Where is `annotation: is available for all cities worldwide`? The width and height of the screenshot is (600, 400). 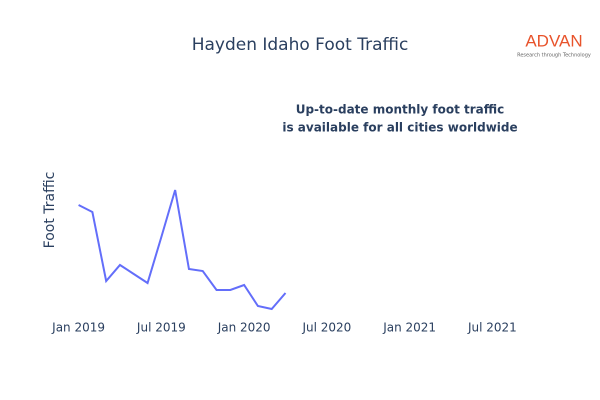
annotation: is available for all cities worldwide is located at coordinates (399, 128).